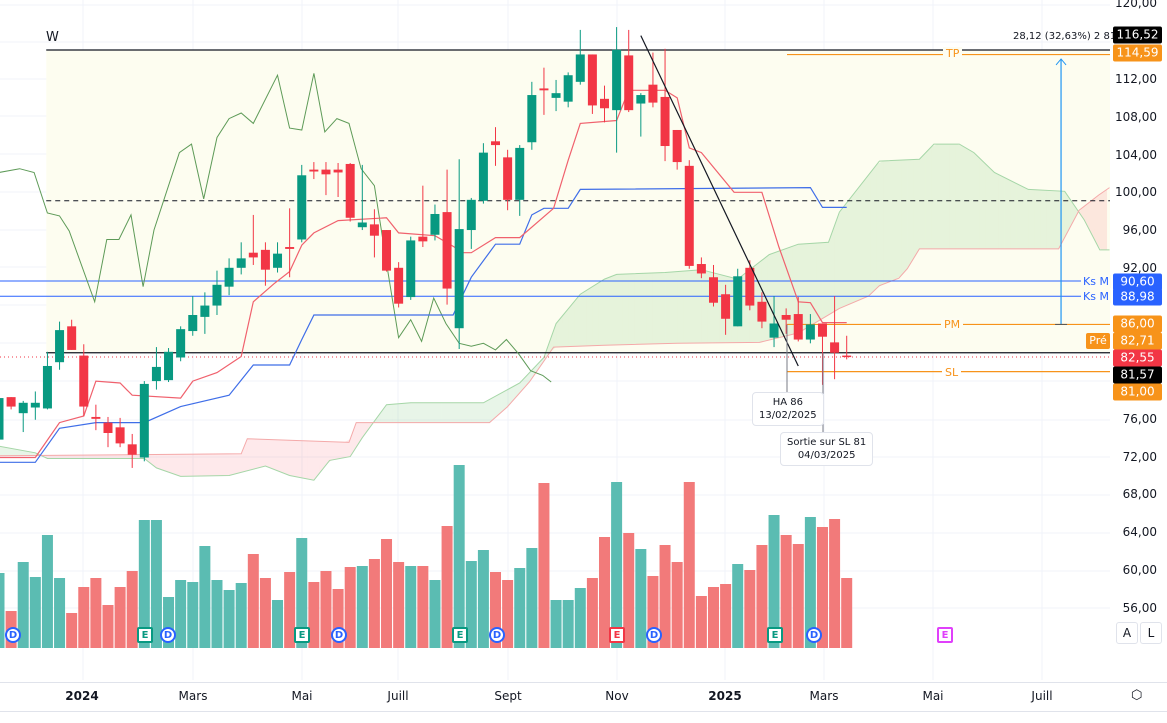  I want to click on price-tick-label: 64,00, so click(1139, 532).